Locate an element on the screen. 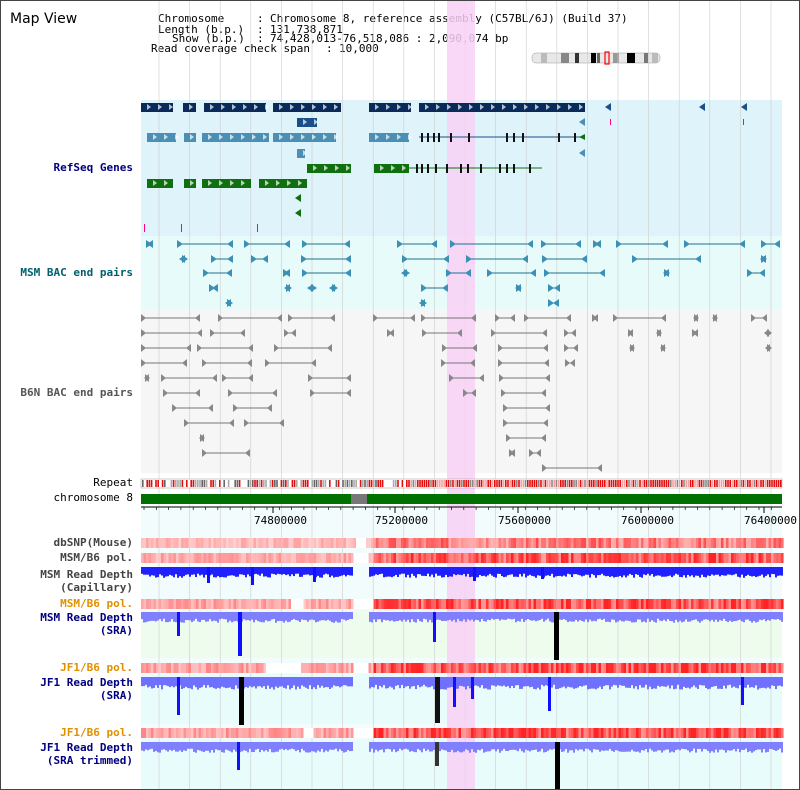 Image resolution: width=800 pixels, height=790 pixels. label-msm-read-depth-sra-1: MSM Read Depth is located at coordinates (86, 617).